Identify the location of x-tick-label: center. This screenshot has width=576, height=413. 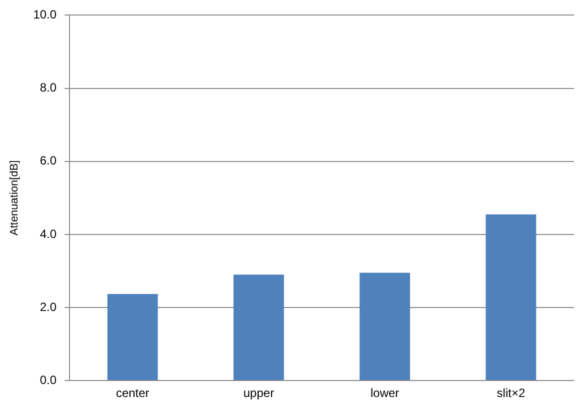
(133, 393).